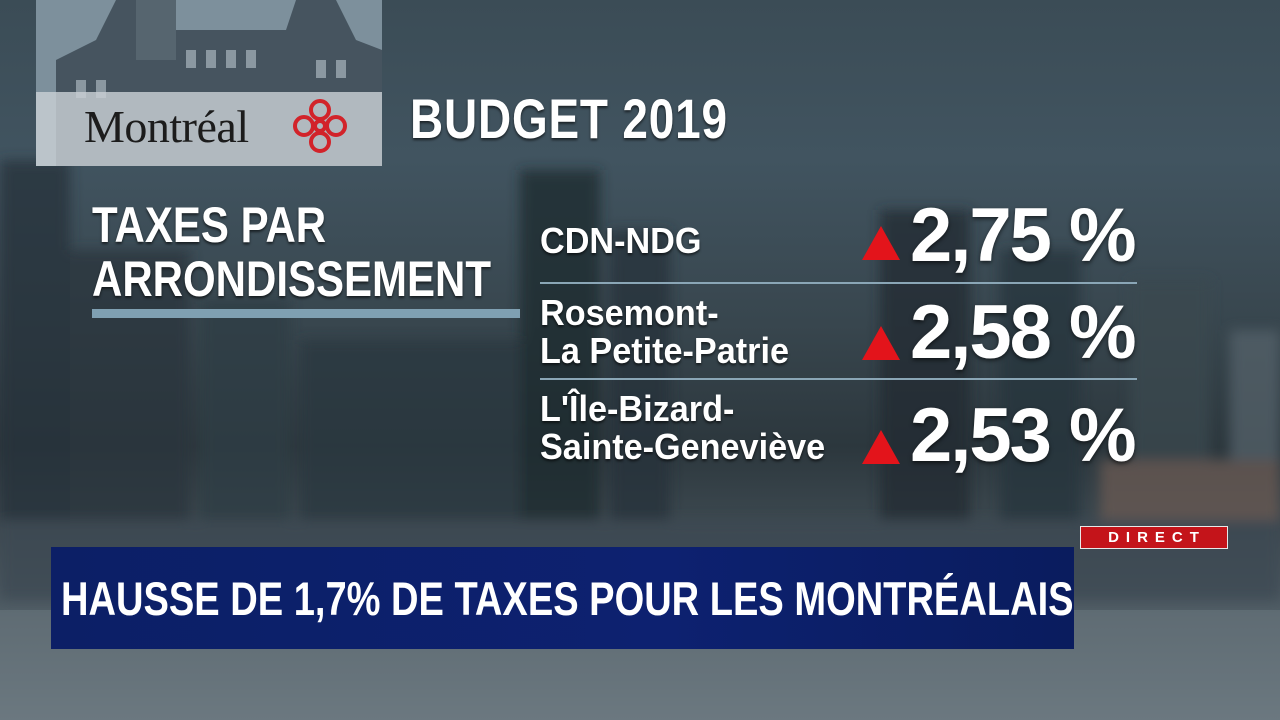 This screenshot has width=1280, height=720. I want to click on live-badge: DIRECT, so click(1154, 537).